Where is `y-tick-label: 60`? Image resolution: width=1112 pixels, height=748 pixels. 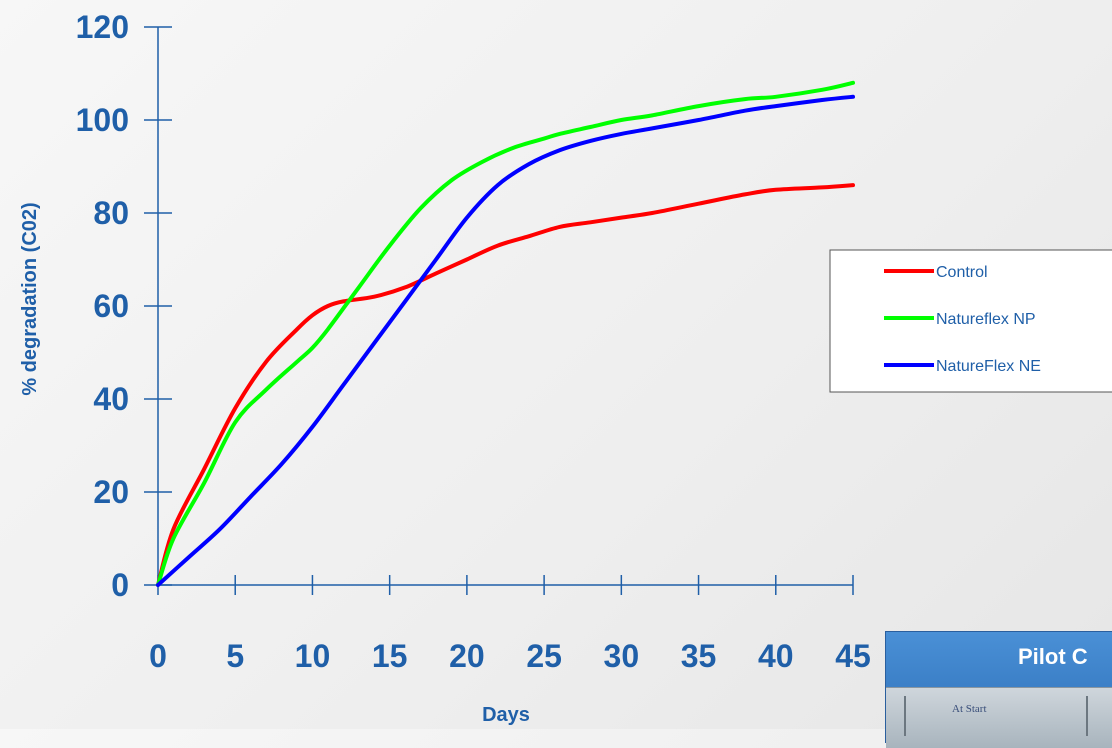 y-tick-label: 60 is located at coordinates (111, 306).